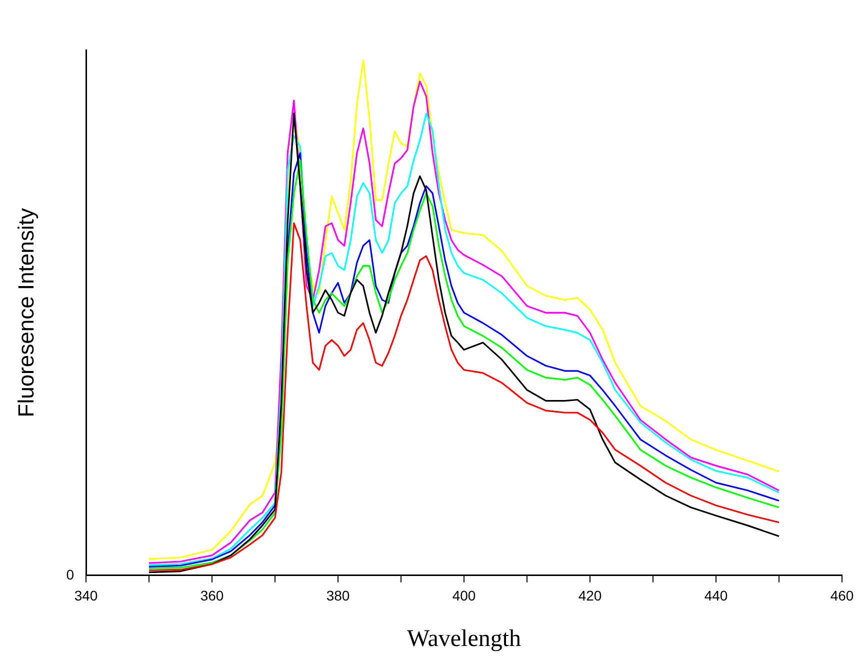 The image size is (860, 660). What do you see at coordinates (25, 313) in the screenshot?
I see `y-axis-title: Fluoresence Intensity` at bounding box center [25, 313].